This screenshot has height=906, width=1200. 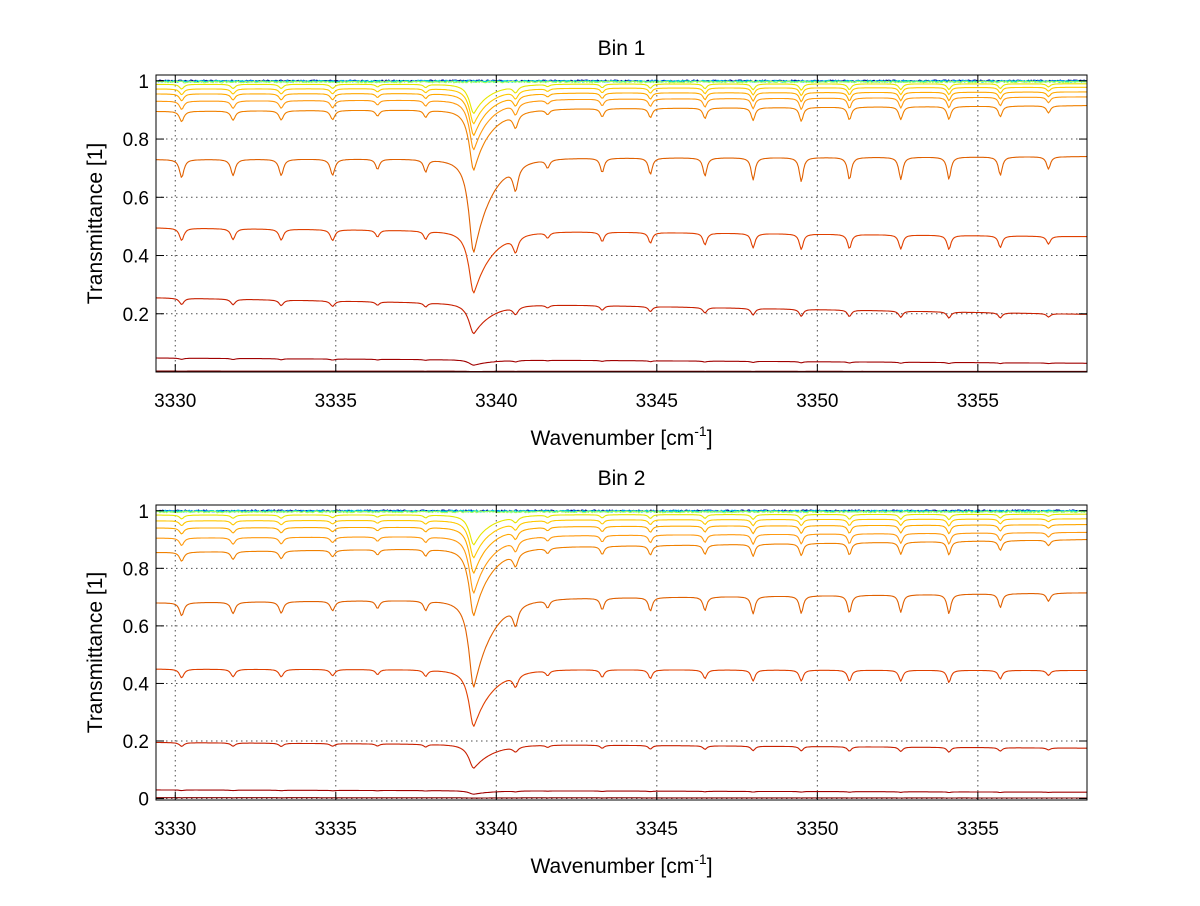 What do you see at coordinates (622, 48) in the screenshot?
I see `chart-title: Bin 1` at bounding box center [622, 48].